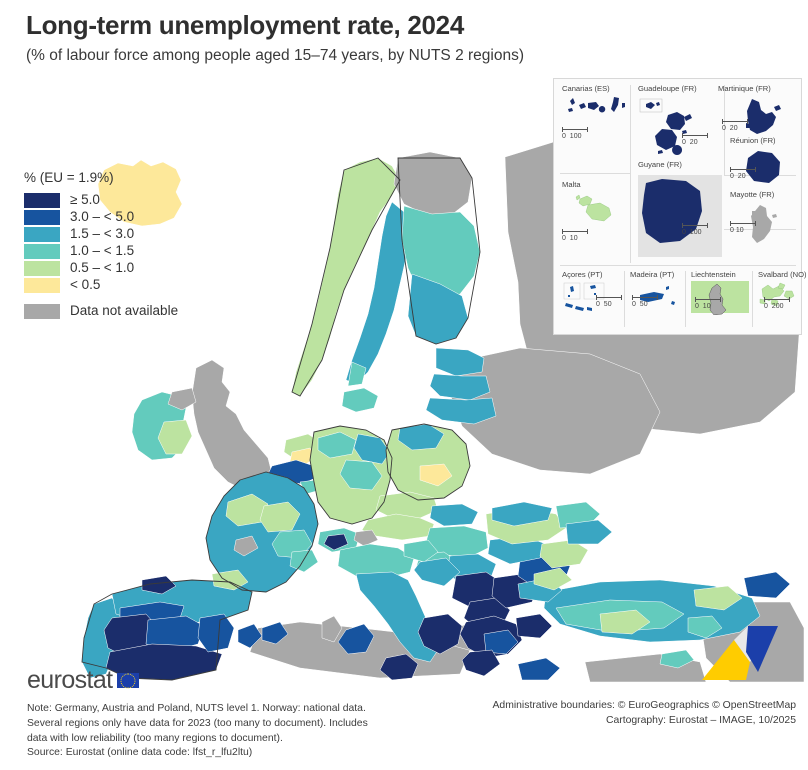 This screenshot has height=770, width=808. Describe the element at coordinates (196, 625) in the screenshot. I see `map-region-spain` at that location.